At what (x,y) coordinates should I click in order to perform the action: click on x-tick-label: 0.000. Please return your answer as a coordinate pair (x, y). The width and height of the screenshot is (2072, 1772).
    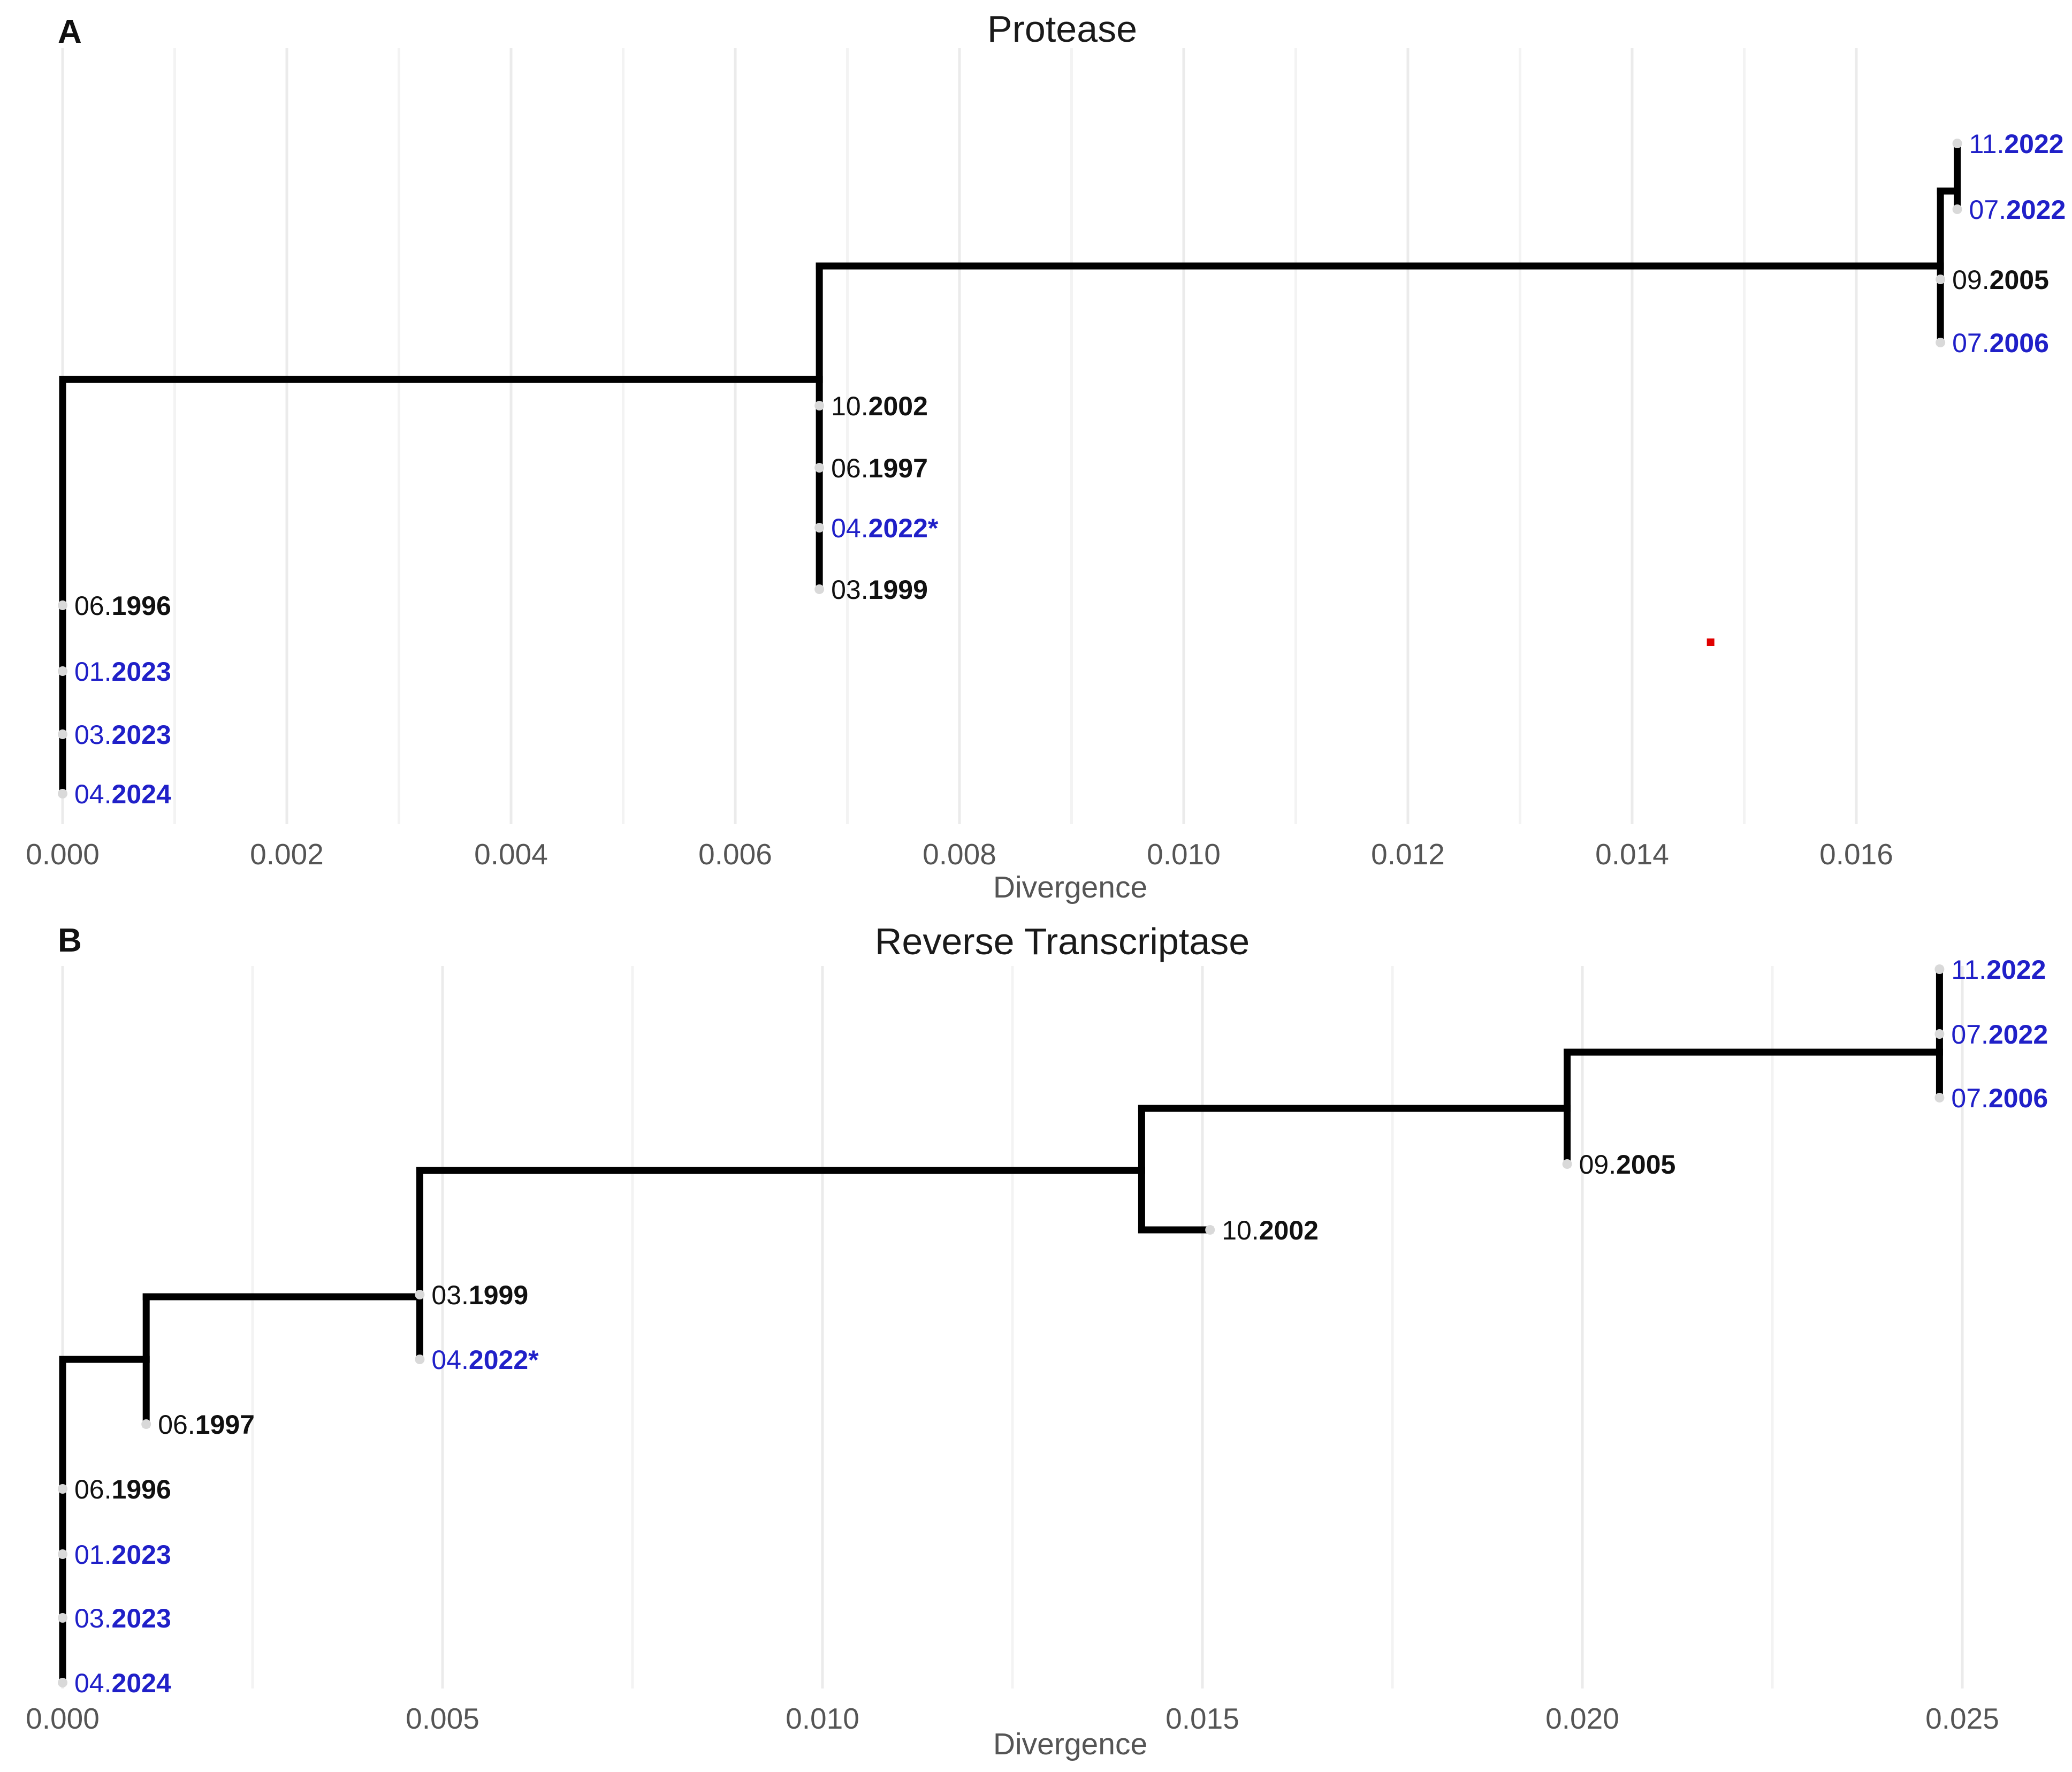
    Looking at the image, I should click on (63, 1718).